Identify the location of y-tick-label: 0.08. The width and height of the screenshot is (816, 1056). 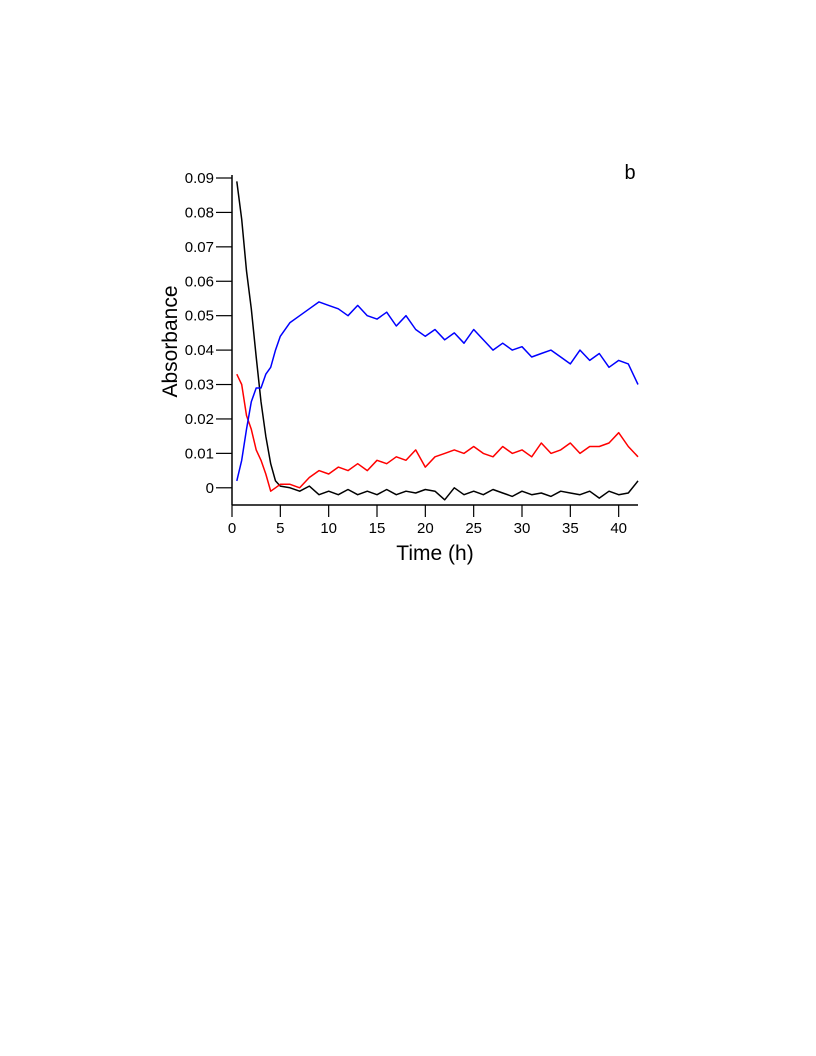
(199, 212).